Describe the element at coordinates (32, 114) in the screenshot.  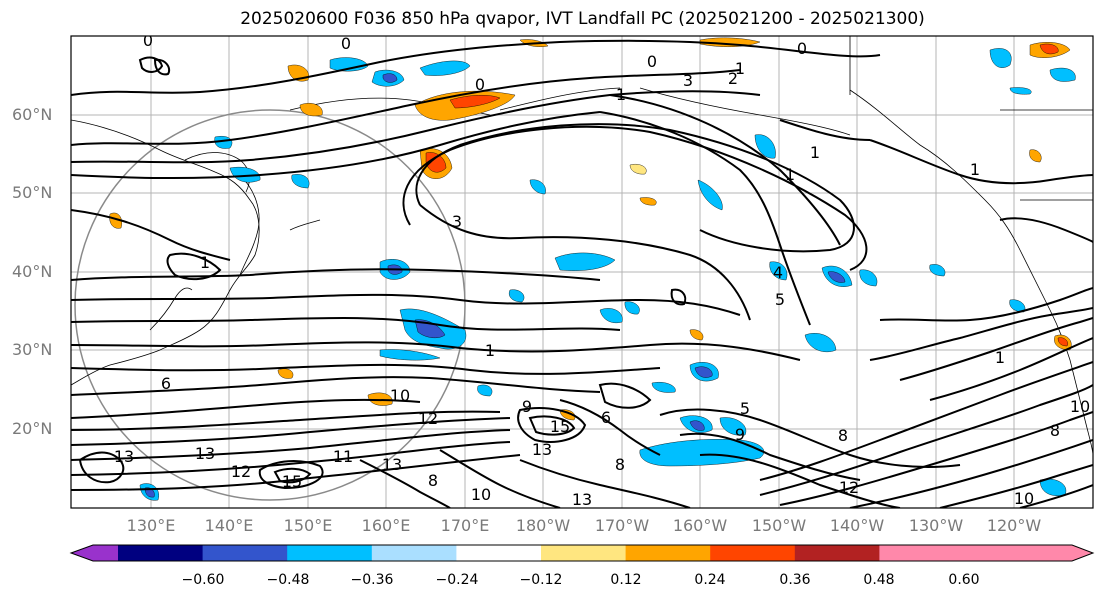
I see `lat-label: 60°N` at that location.